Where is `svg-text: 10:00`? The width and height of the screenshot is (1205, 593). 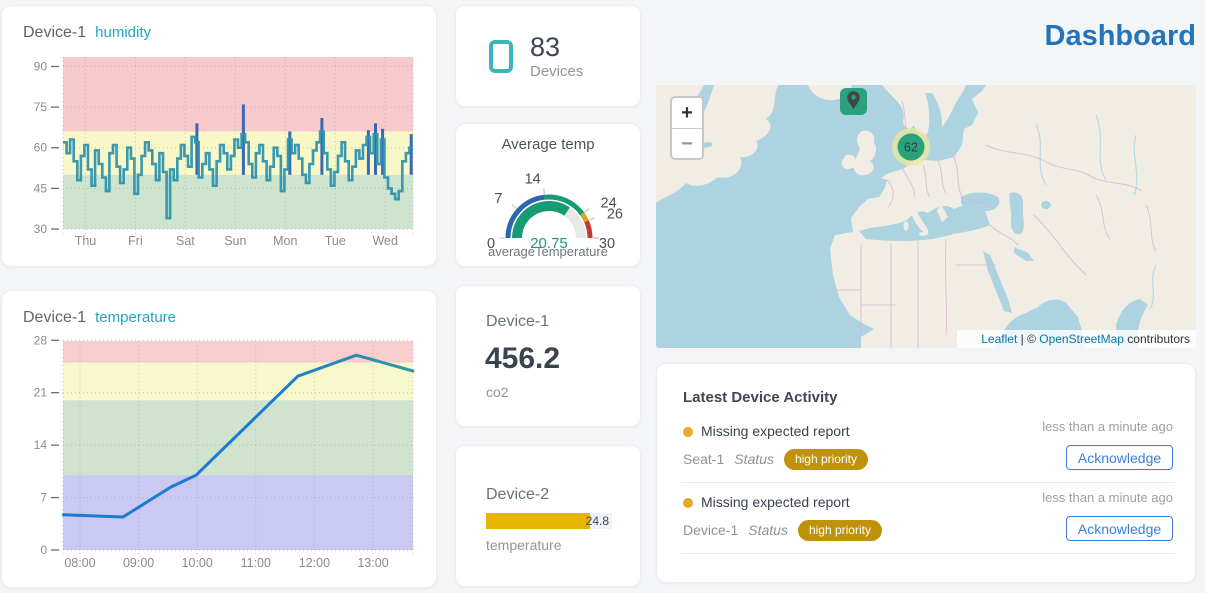 svg-text: 10:00 is located at coordinates (197, 563).